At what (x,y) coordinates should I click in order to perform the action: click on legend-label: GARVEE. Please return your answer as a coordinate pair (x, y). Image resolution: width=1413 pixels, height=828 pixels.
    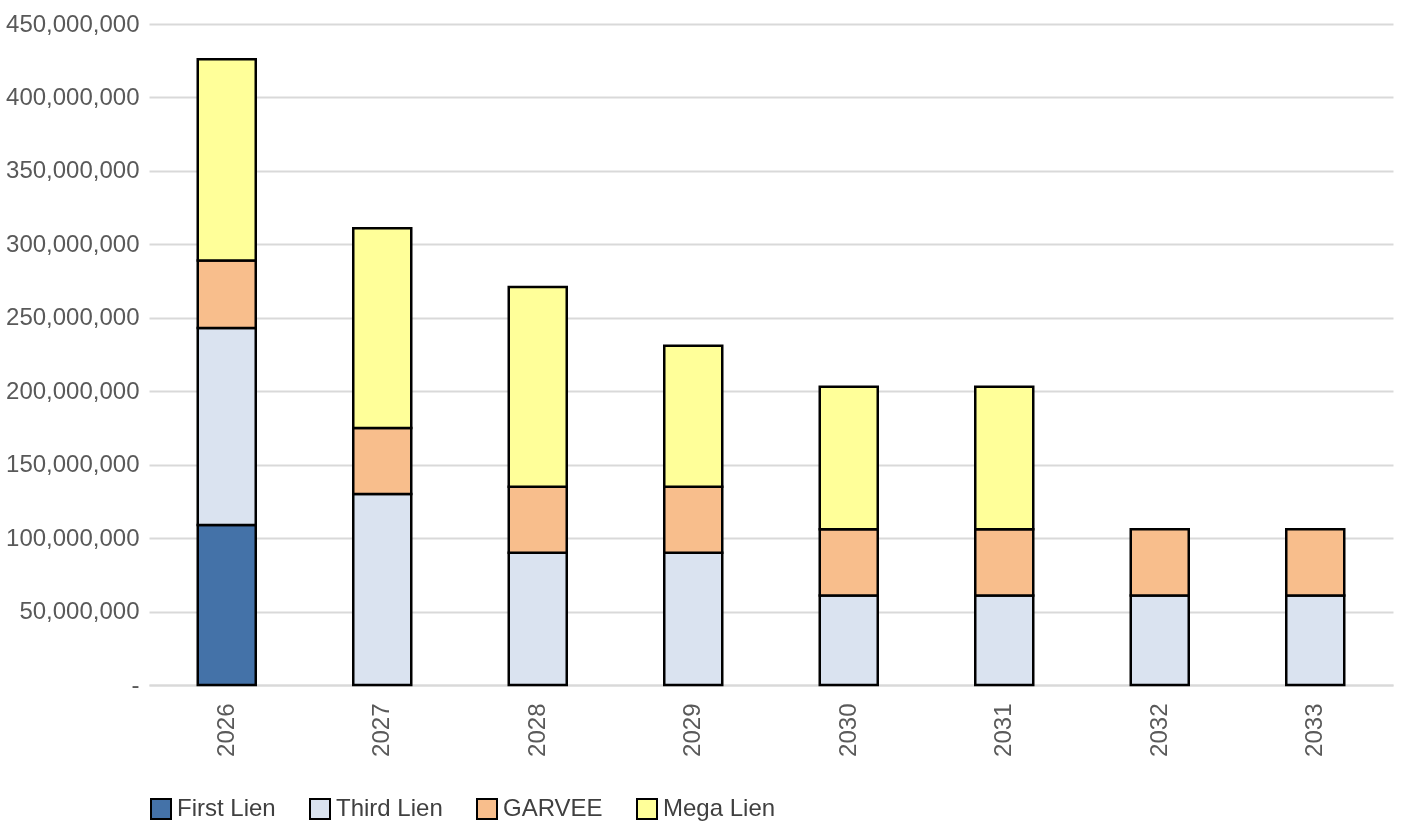
    Looking at the image, I should click on (553, 807).